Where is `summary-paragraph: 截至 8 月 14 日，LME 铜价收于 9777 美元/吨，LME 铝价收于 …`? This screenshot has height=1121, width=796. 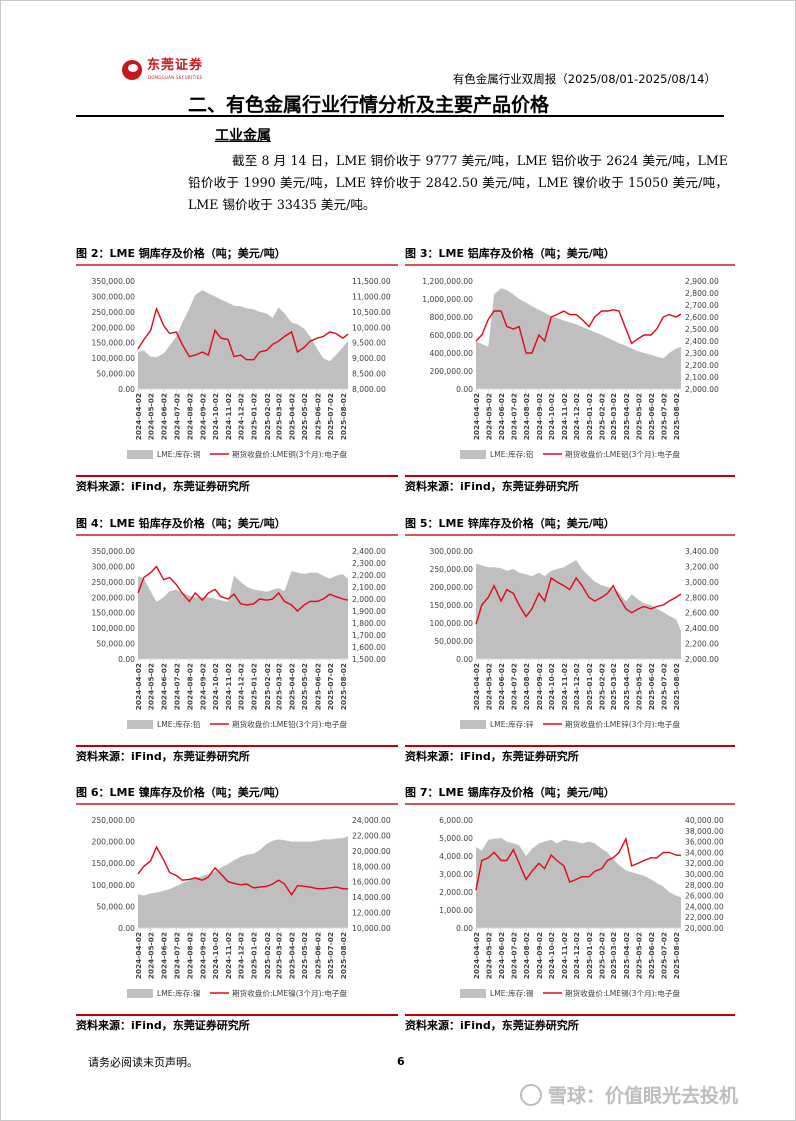
summary-paragraph: 截至 8 月 14 日，LME 铜价收于 9777 美元/吨，LME 铝价收于 … is located at coordinates (458, 182).